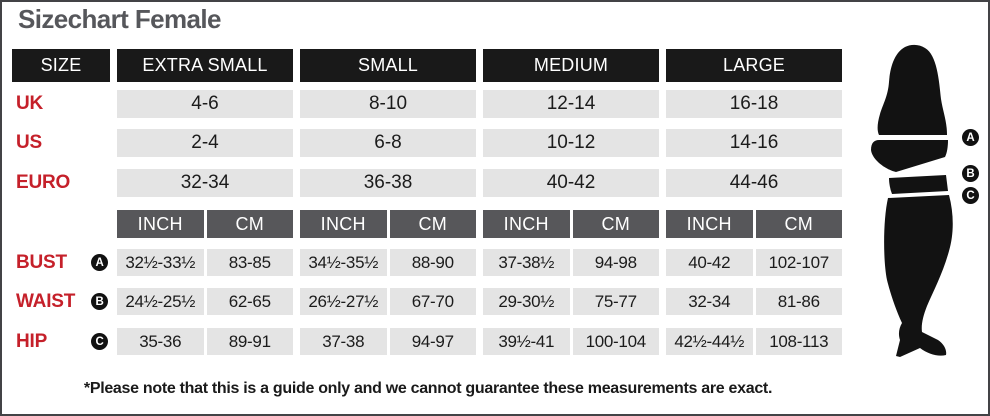  Describe the element at coordinates (754, 224) in the screenshot. I see `units-pair-l: INCH CM` at that location.